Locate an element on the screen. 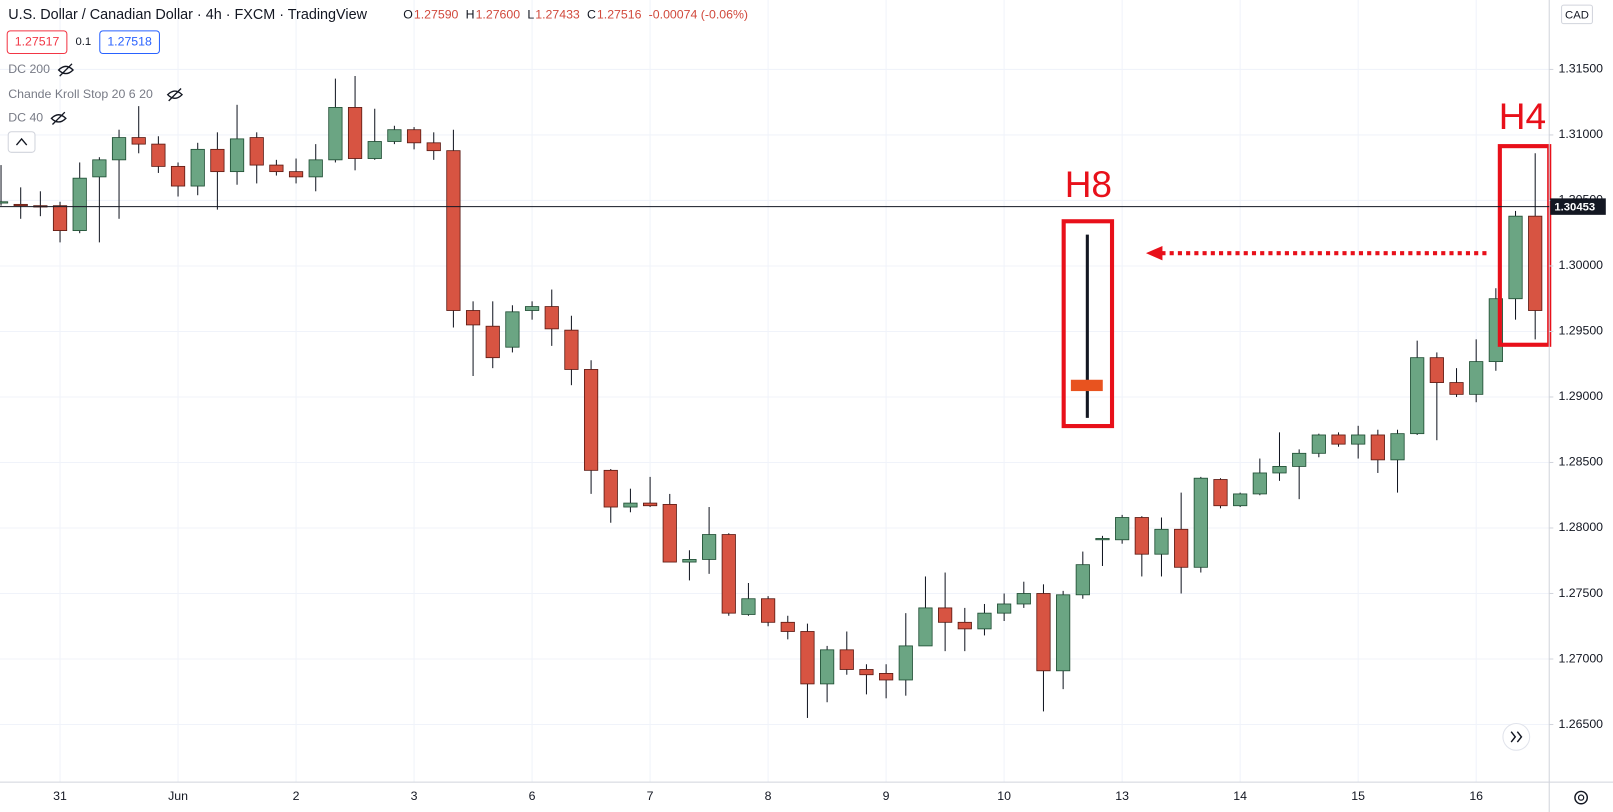  gear is located at coordinates (1581, 797).